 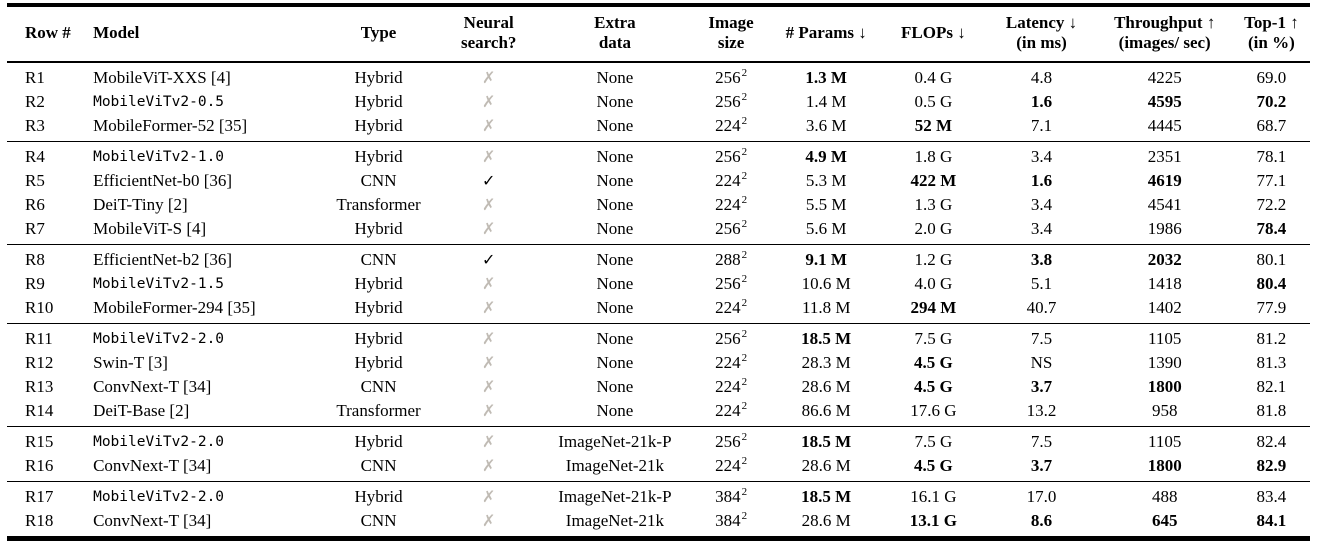 I want to click on cell-params: 5.5 M, so click(x=826, y=204).